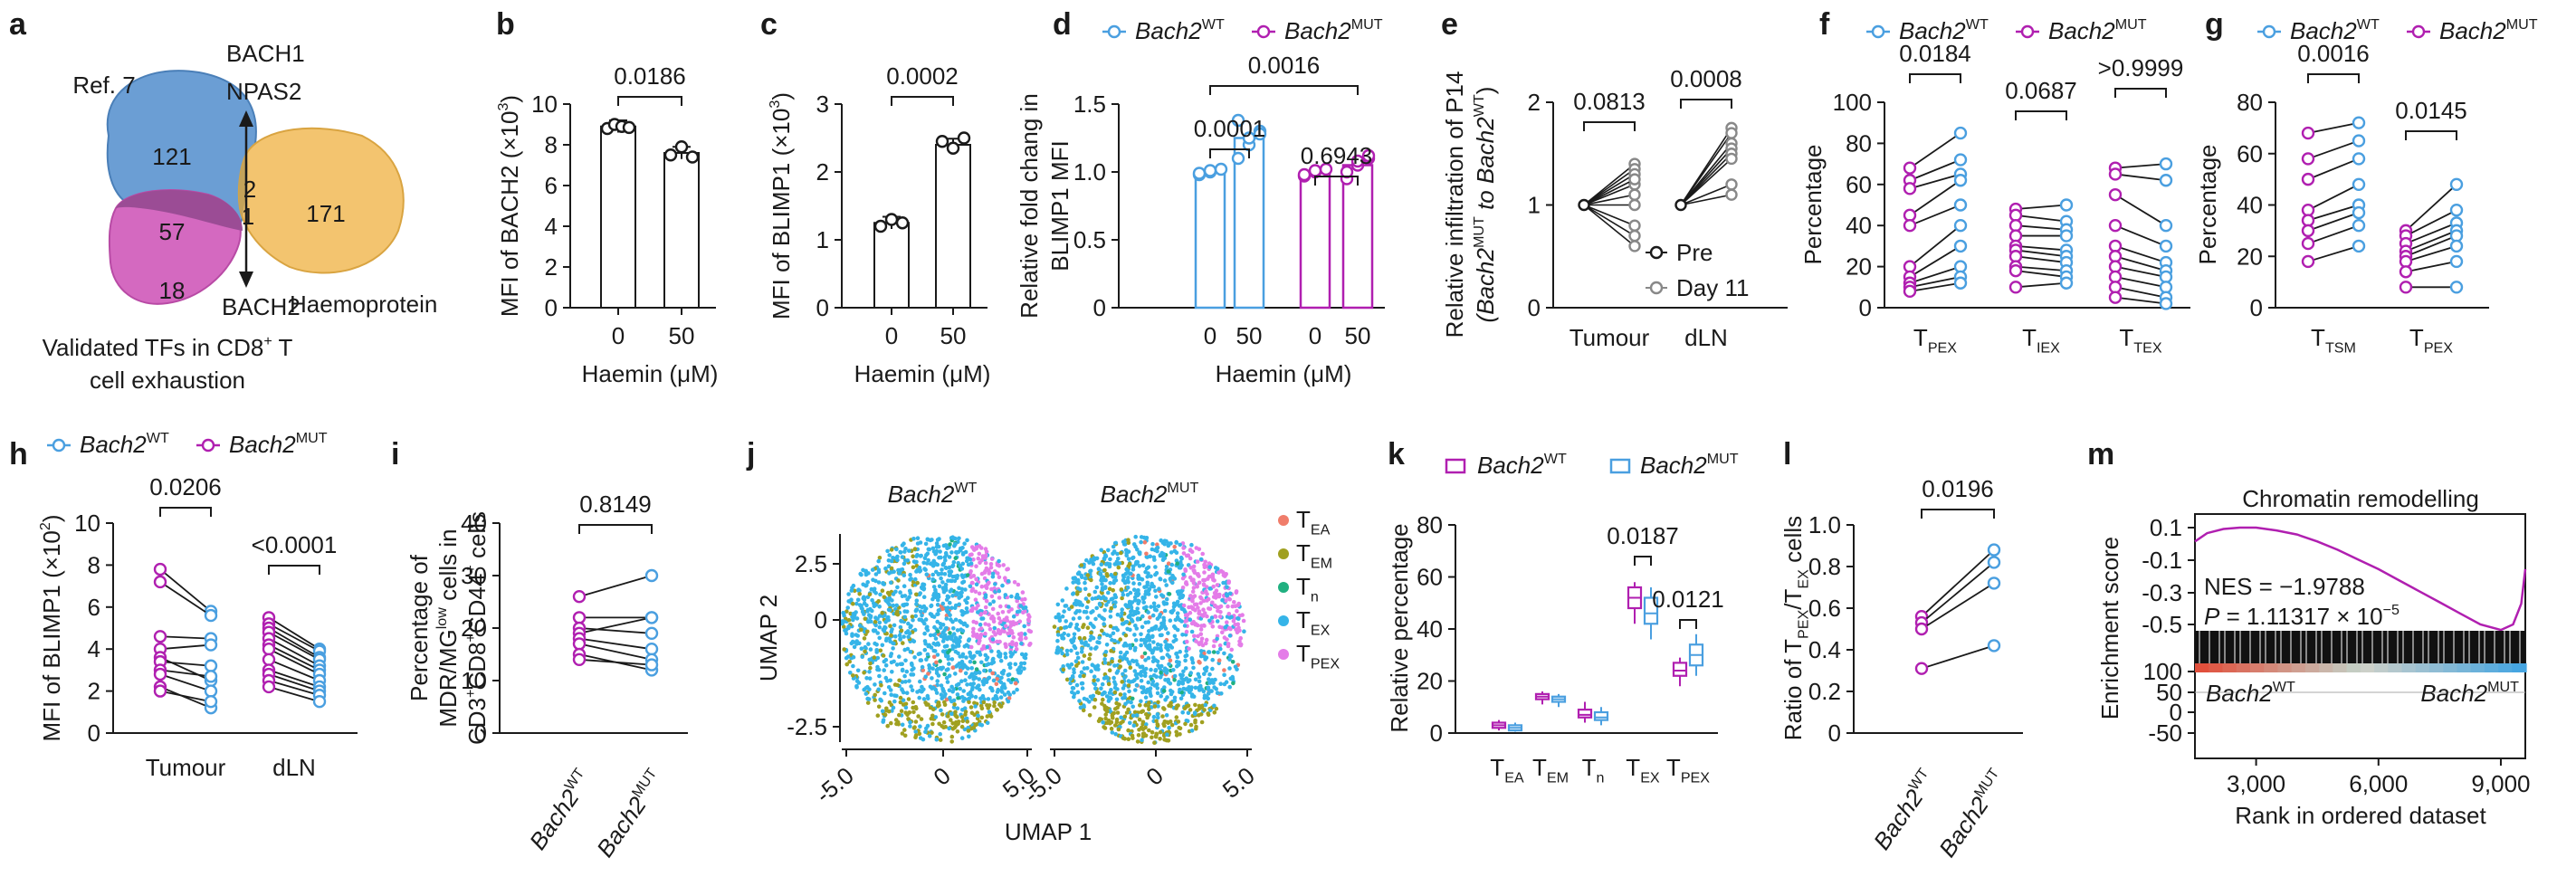  Describe the element at coordinates (2431, 135) in the screenshot. I see `panel-g-group1-bracket` at that location.